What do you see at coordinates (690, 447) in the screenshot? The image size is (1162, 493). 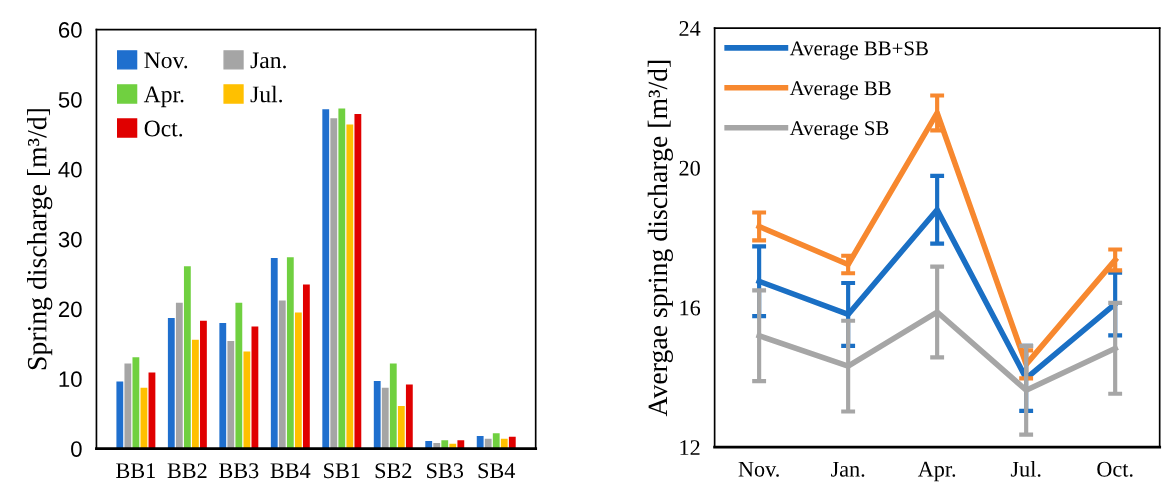 I see `y-tick-label: 12` at bounding box center [690, 447].